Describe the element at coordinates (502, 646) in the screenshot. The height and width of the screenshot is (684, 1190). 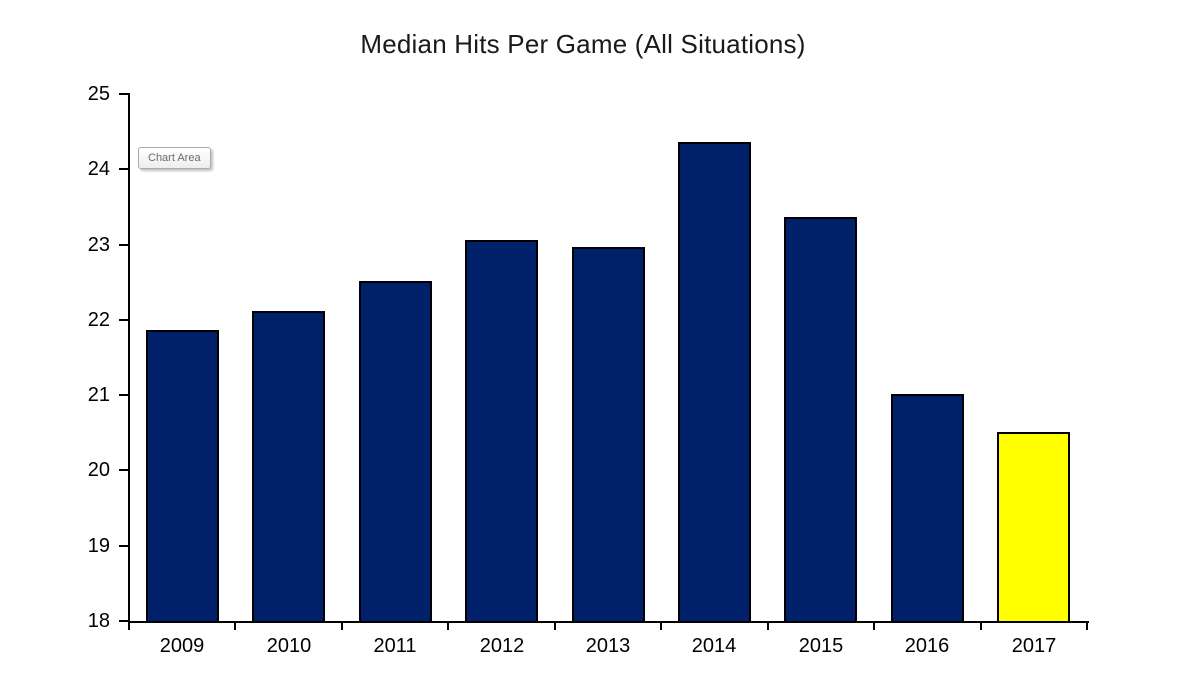
I see `x-tick-label: 2012` at that location.